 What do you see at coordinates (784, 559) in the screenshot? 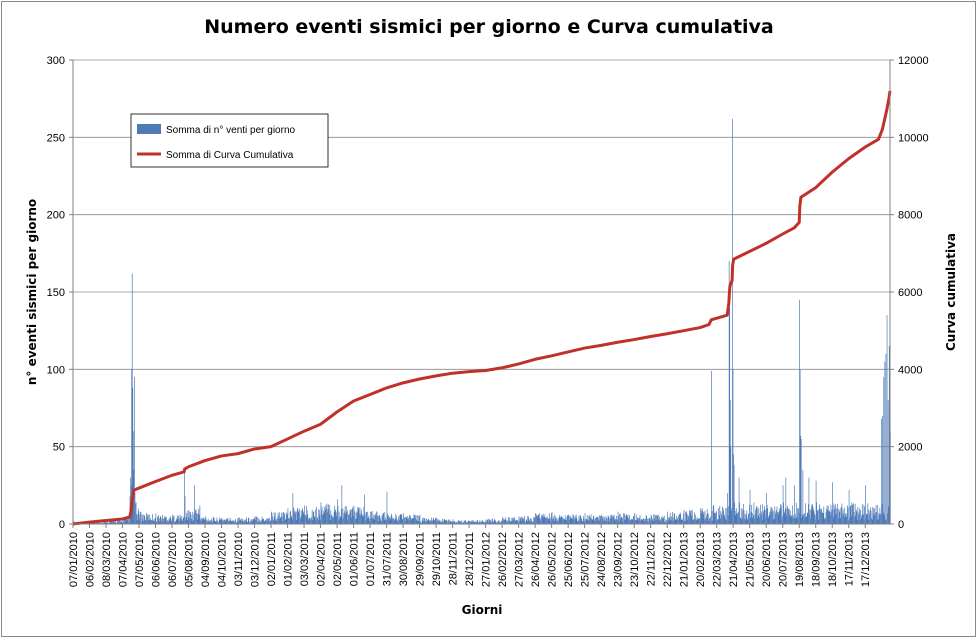
I see `x-tick-label: 20/07/2013` at bounding box center [784, 559].